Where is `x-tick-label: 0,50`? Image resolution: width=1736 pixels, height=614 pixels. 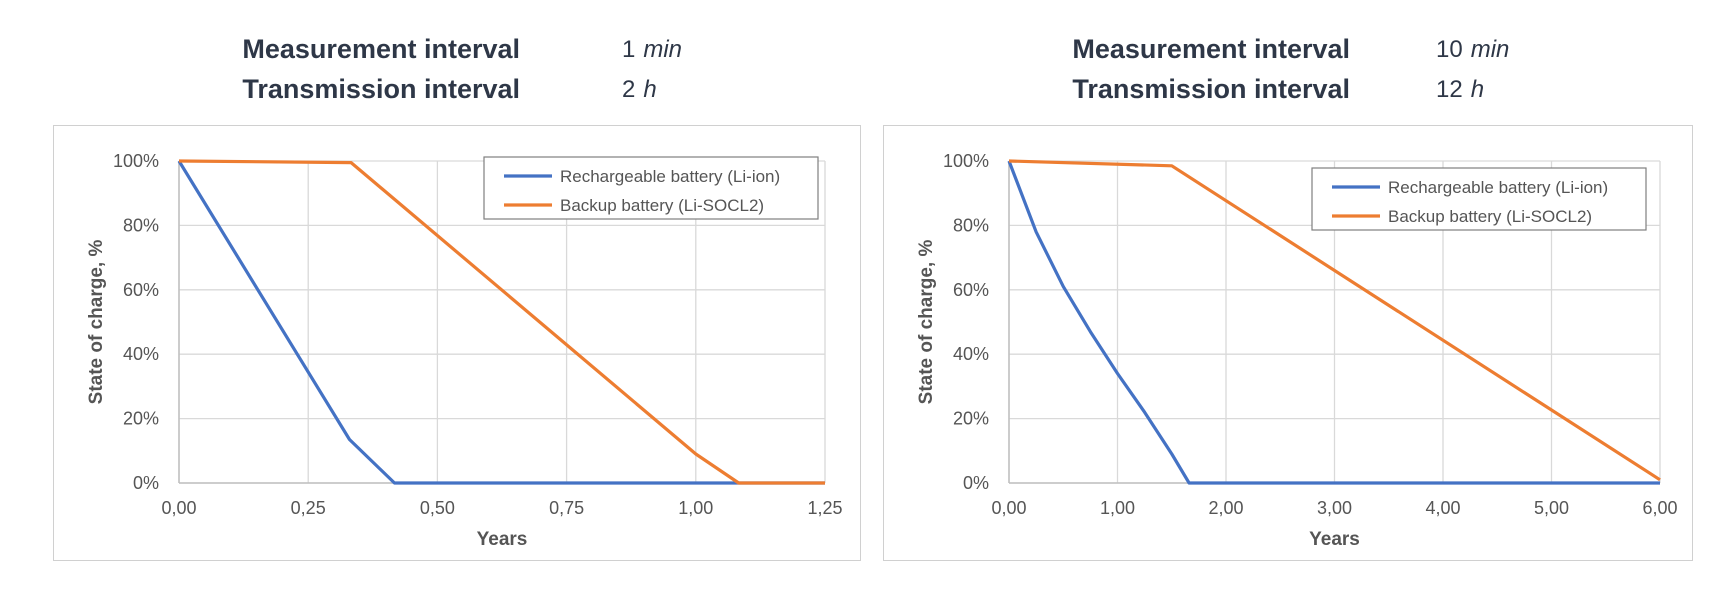
x-tick-label: 0,50 is located at coordinates (437, 508).